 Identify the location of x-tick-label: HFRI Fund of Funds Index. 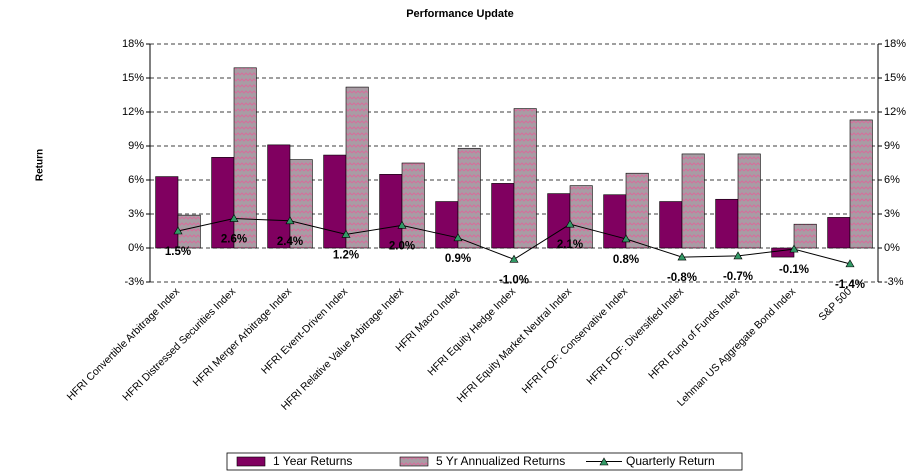
(694, 333).